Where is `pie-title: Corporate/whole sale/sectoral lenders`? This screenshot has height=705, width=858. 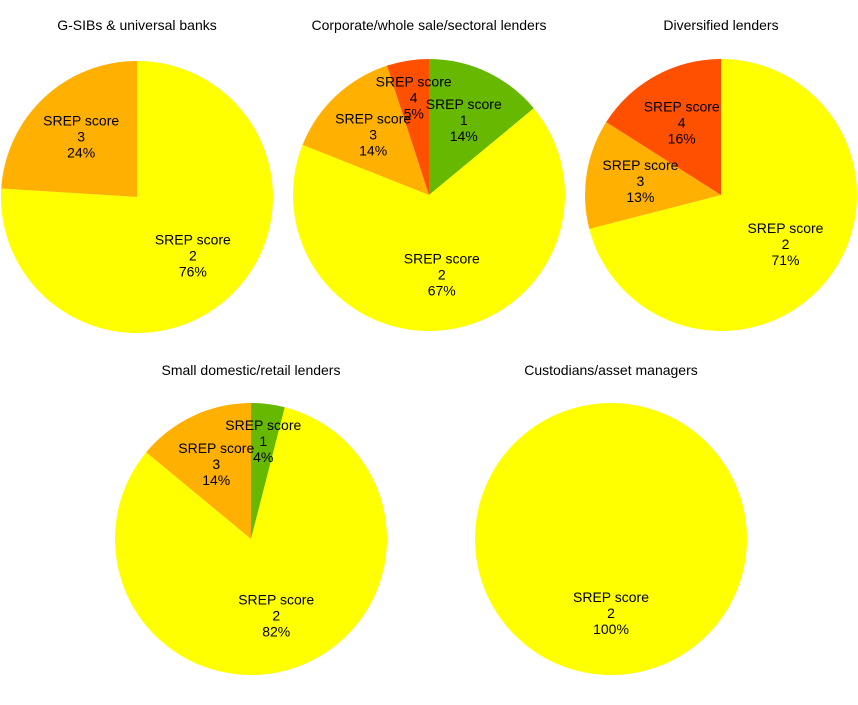
pie-title: Corporate/whole sale/sectoral lenders is located at coordinates (428, 25).